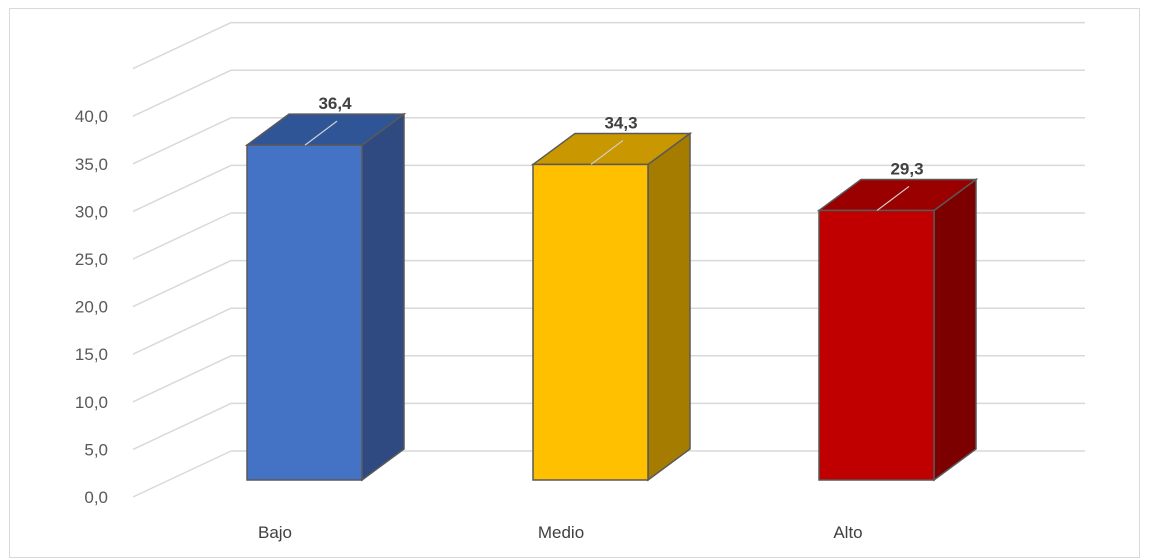  What do you see at coordinates (847, 532) in the screenshot?
I see `x-category-label: Alto` at bounding box center [847, 532].